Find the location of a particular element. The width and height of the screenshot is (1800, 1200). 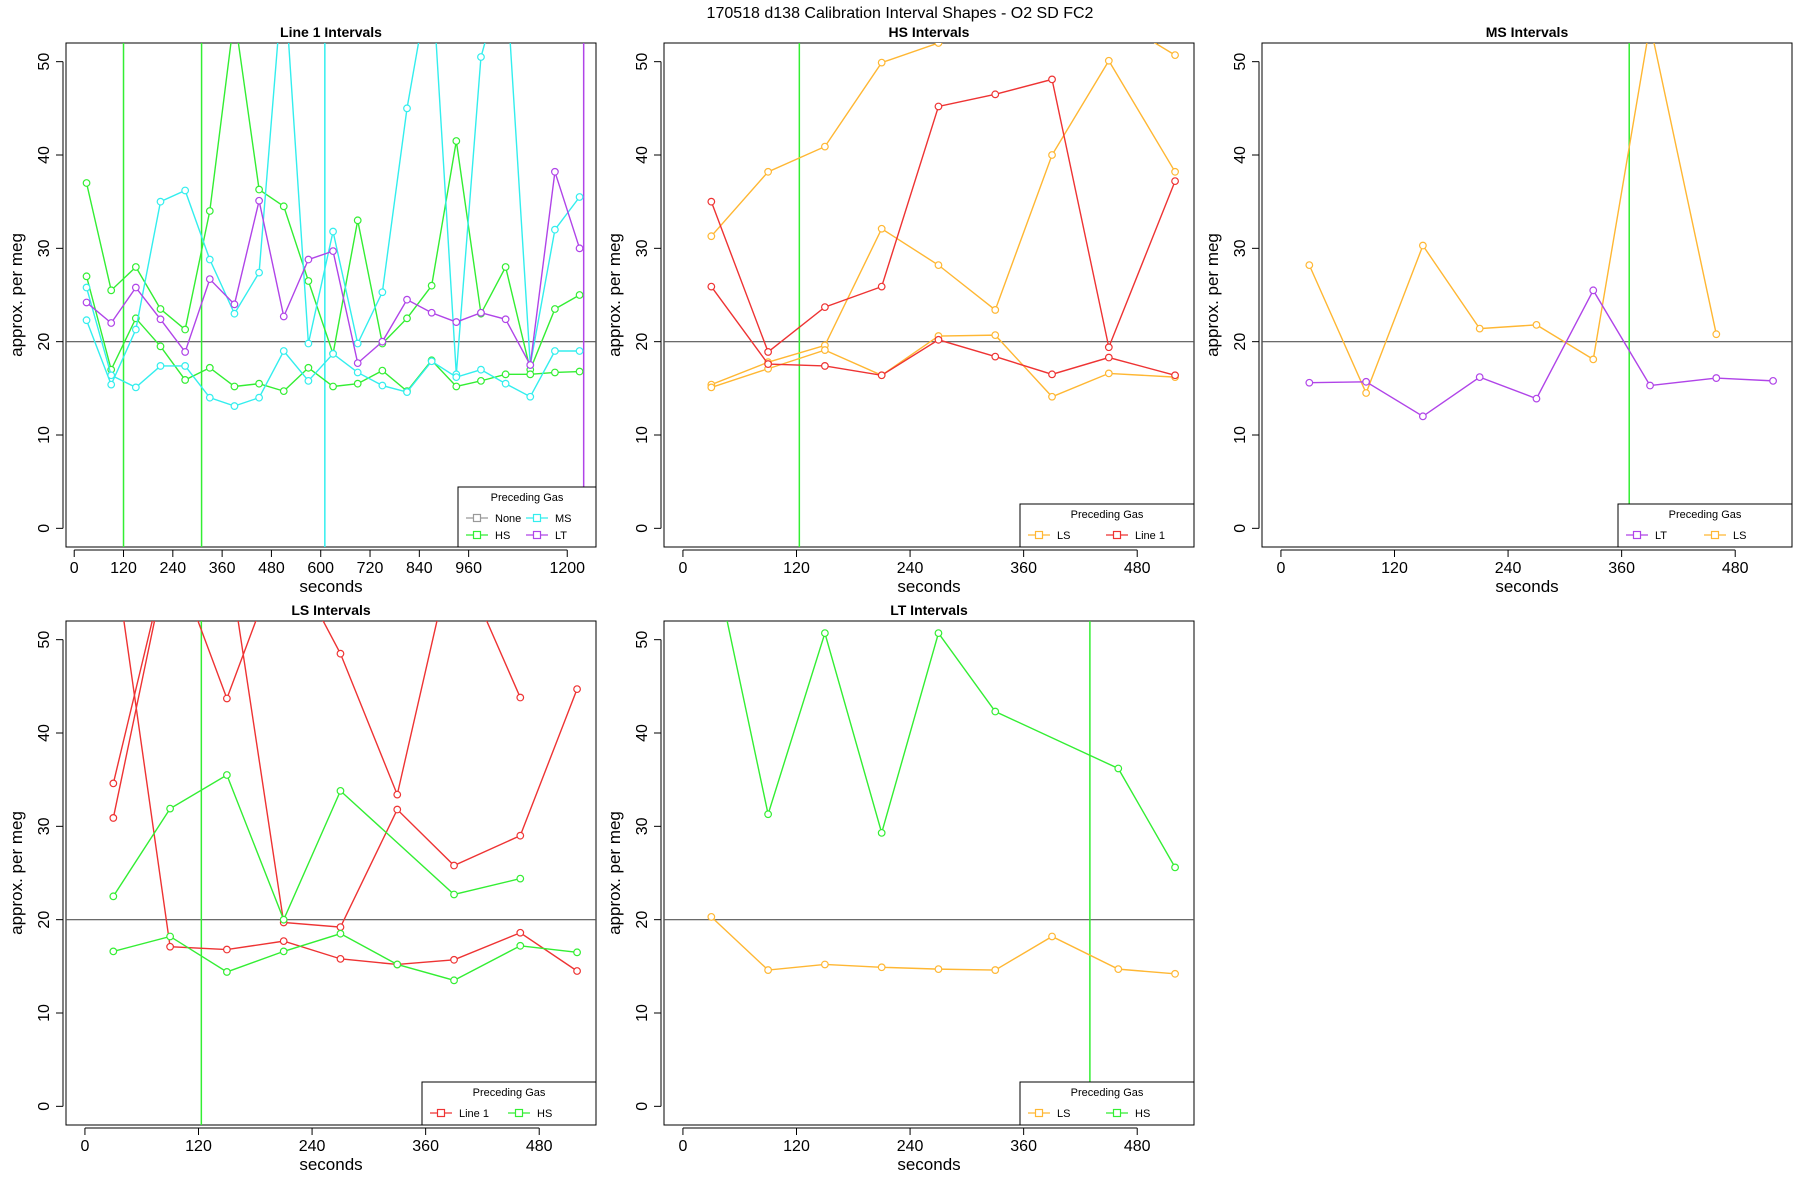

y-axis-label: approx. per meg is located at coordinates (614, 873).